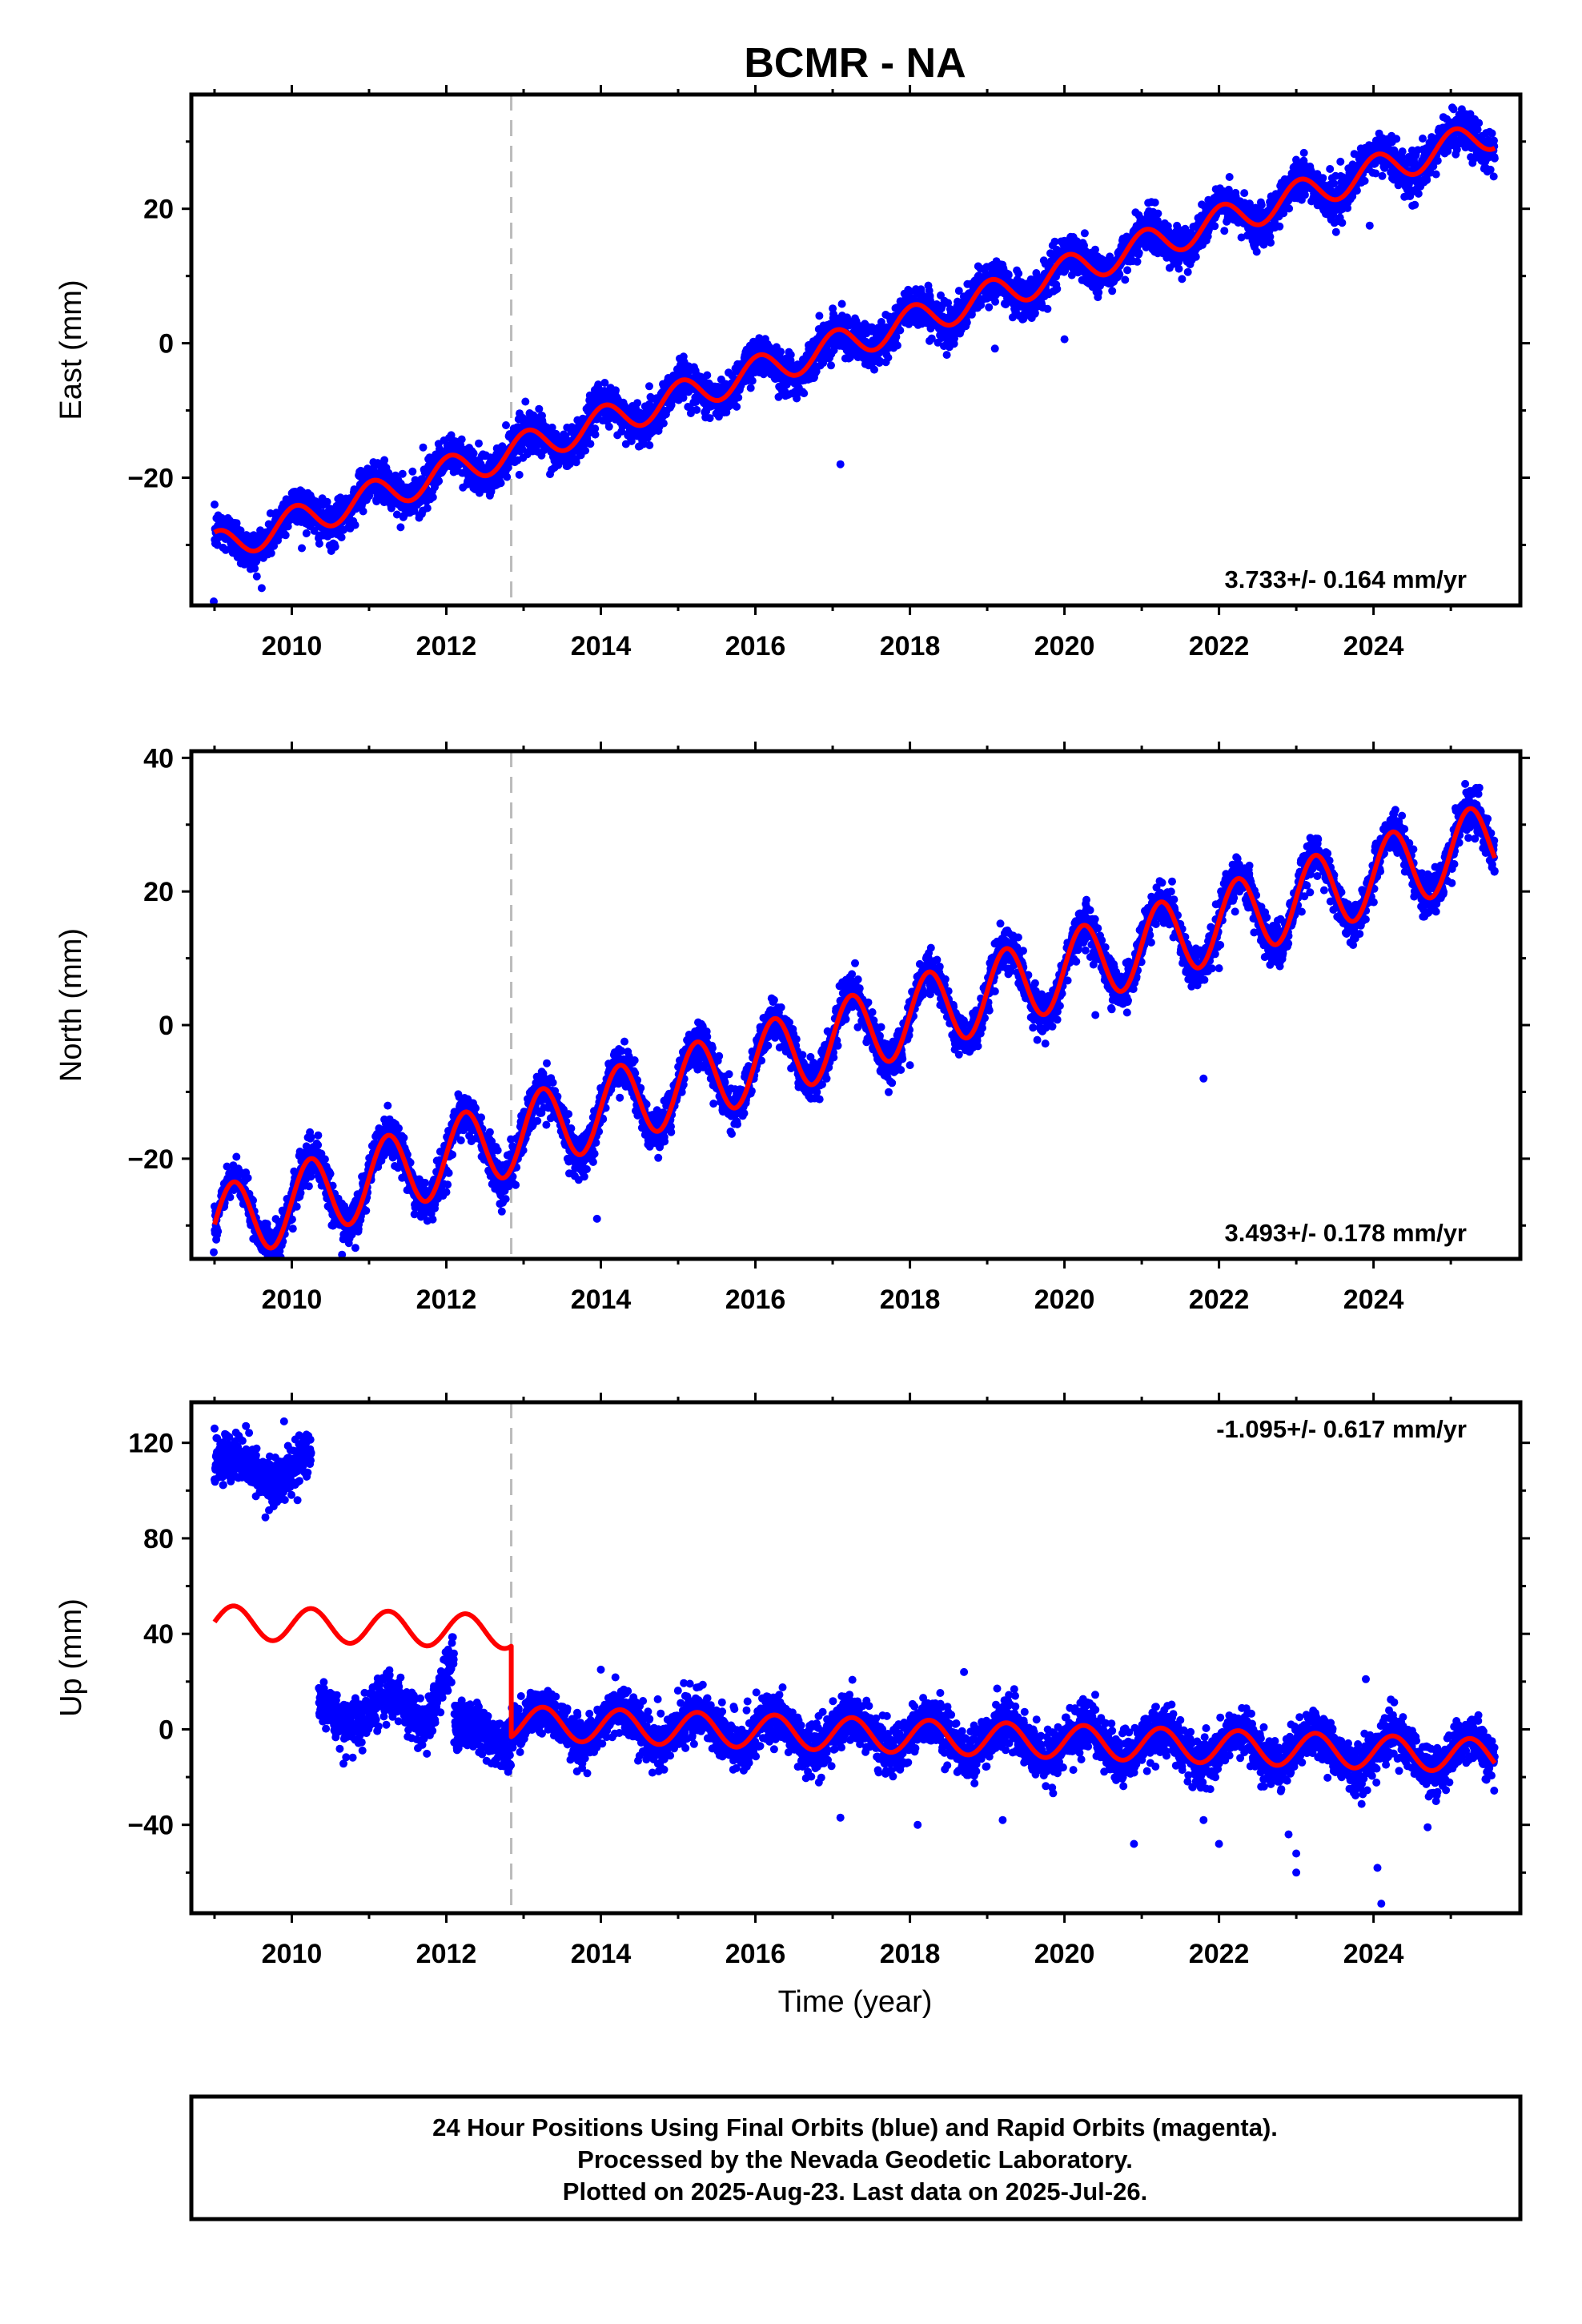  What do you see at coordinates (855, 63) in the screenshot?
I see `chart-title: BCMR - NA` at bounding box center [855, 63].